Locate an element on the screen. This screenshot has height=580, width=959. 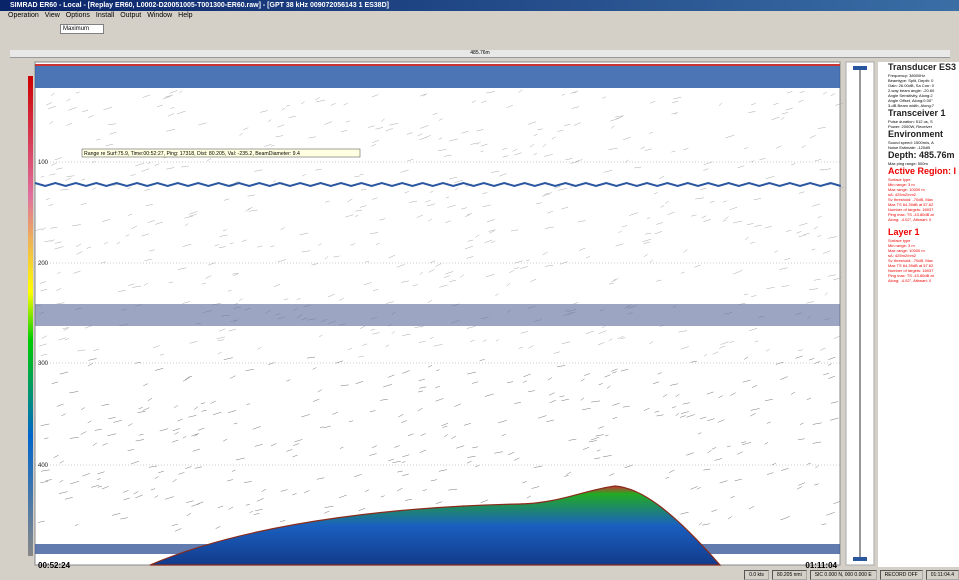
panel-line: Along: -4.02°, Athwart: 0 is located at coordinates (910, 219).